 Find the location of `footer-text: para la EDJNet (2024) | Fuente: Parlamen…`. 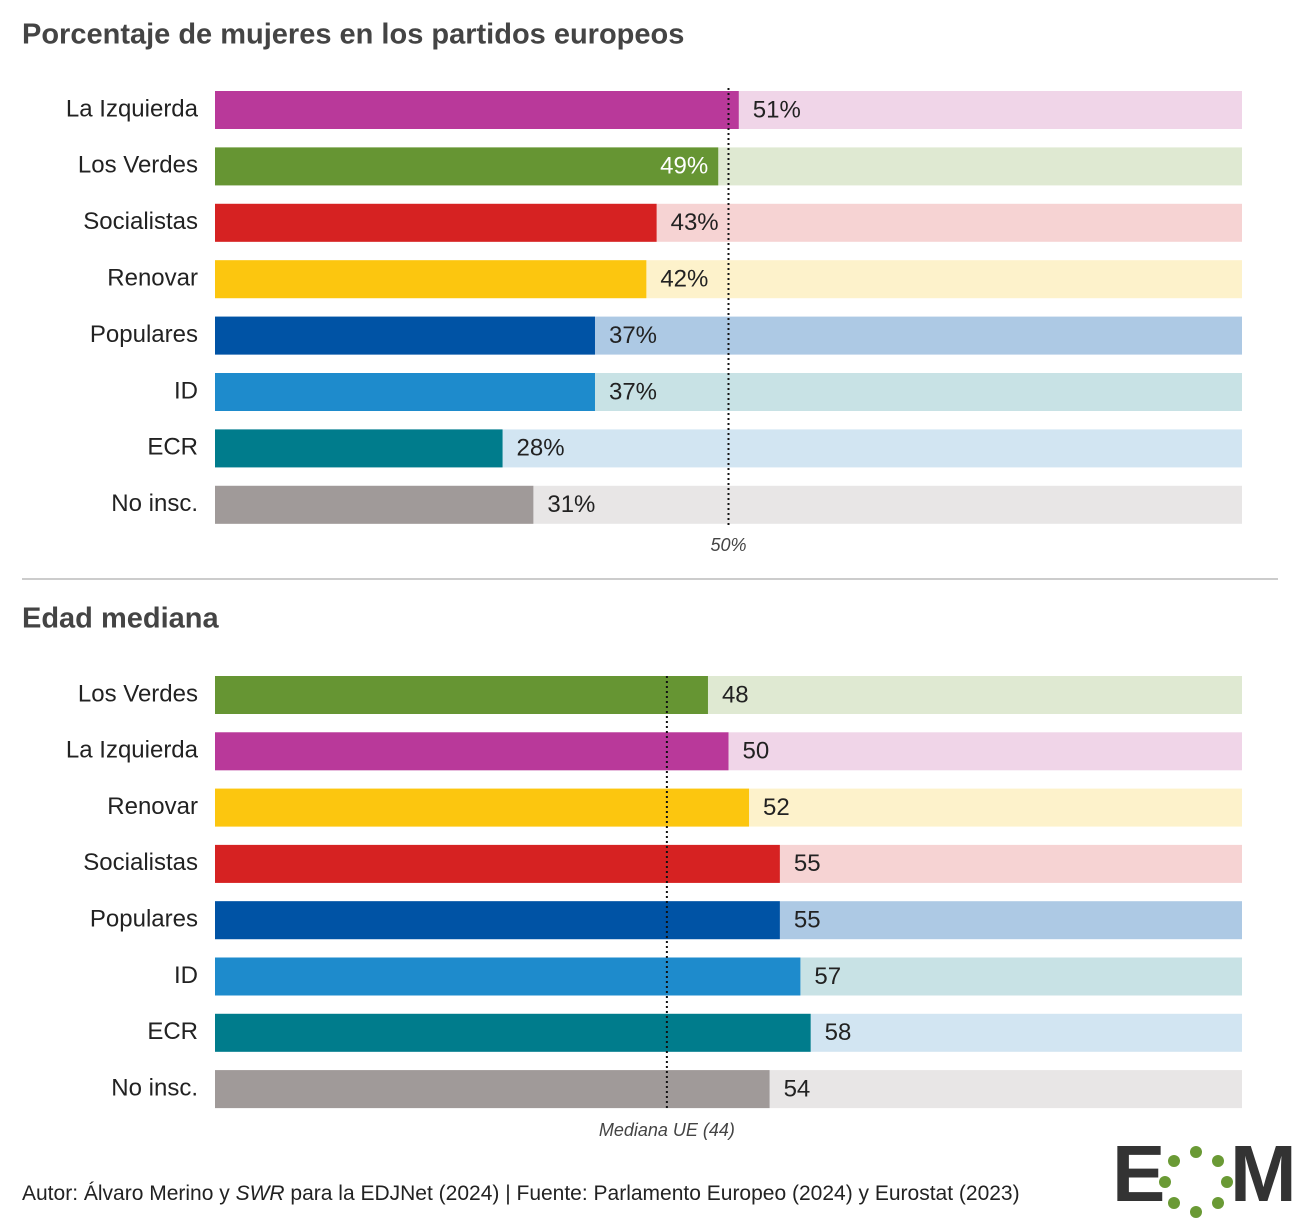

footer-text: para la EDJNet (2024) | Fuente: Parlamen… is located at coordinates (652, 1193).